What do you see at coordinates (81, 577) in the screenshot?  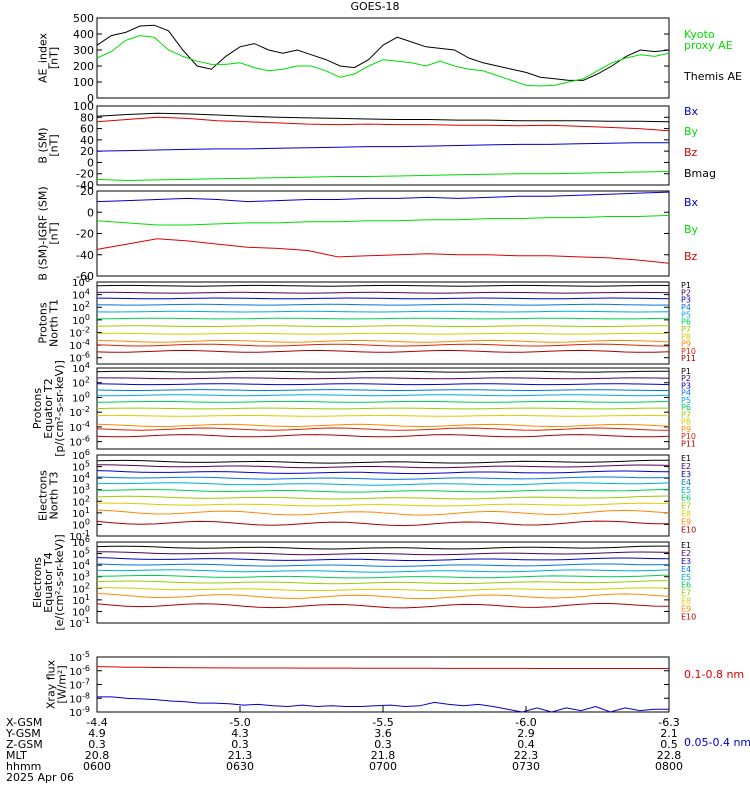 I see `y-tick-label: 10³` at bounding box center [81, 577].